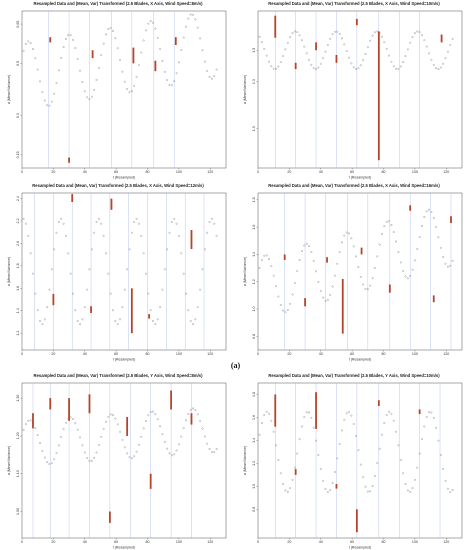  What do you see at coordinates (53, 354) in the screenshot?
I see `x-tick-label: 20` at bounding box center [53, 354].